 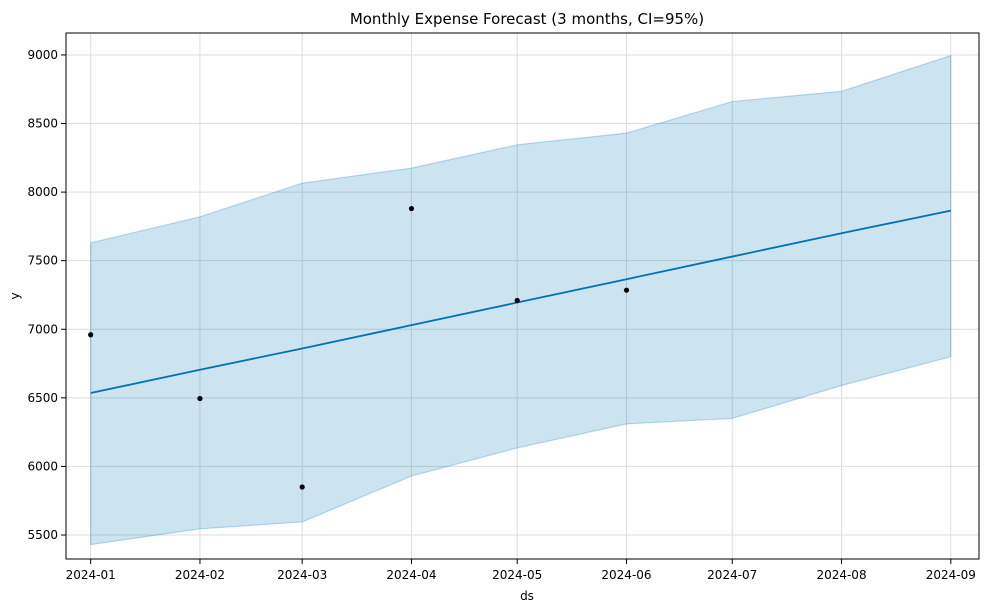 What do you see at coordinates (626, 575) in the screenshot?
I see `x-tick-label: 2024-06` at bounding box center [626, 575].